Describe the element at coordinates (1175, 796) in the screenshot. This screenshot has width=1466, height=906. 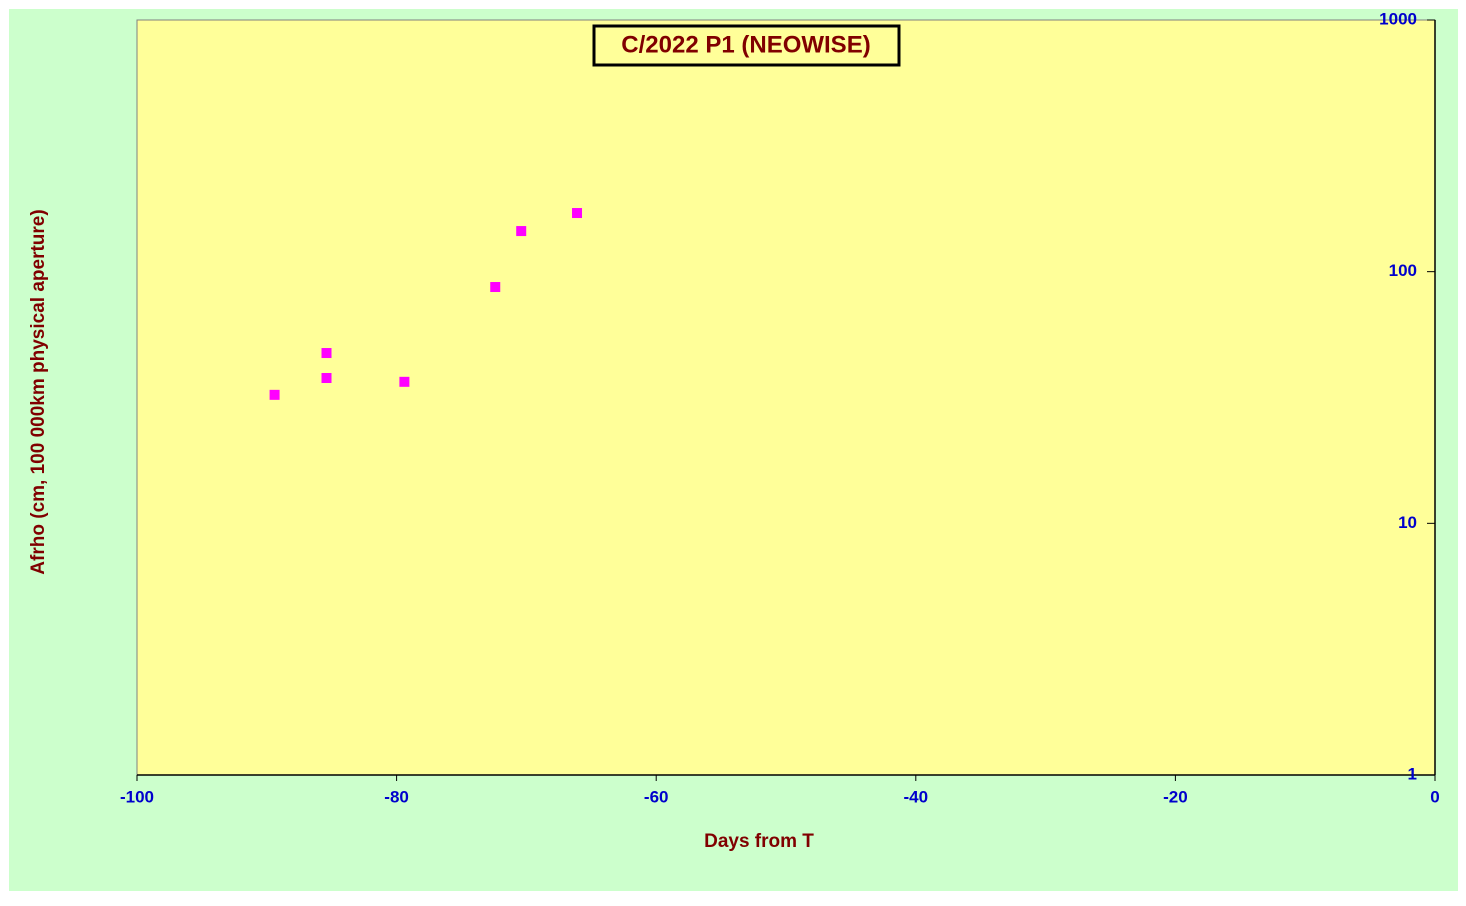
I see `x-tick-label: -20` at that location.